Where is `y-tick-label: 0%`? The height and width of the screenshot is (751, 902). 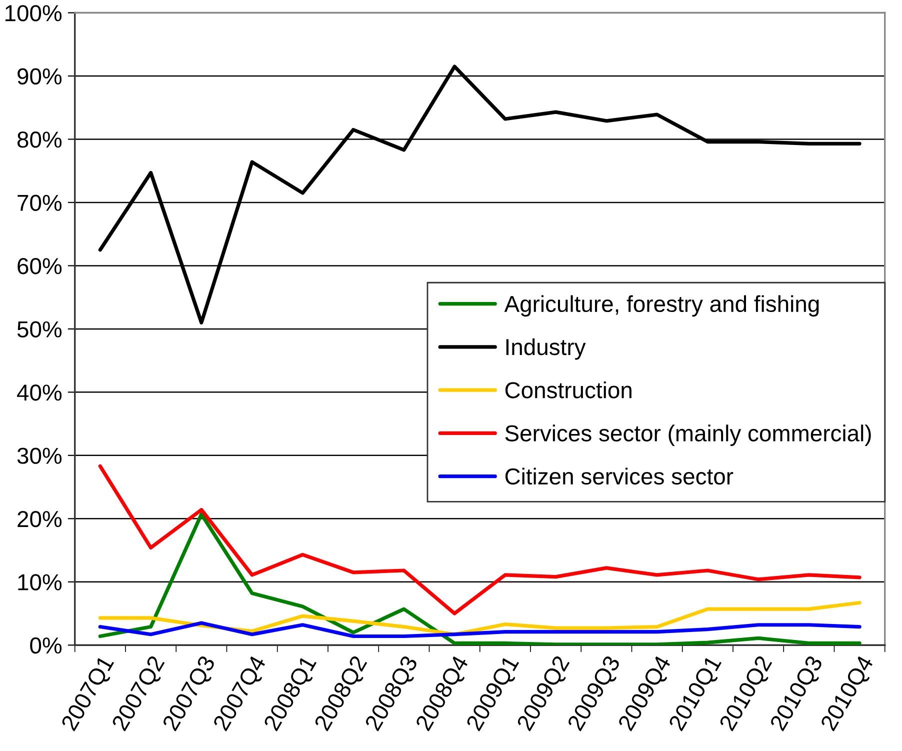
y-tick-label: 0% is located at coordinates (46, 645).